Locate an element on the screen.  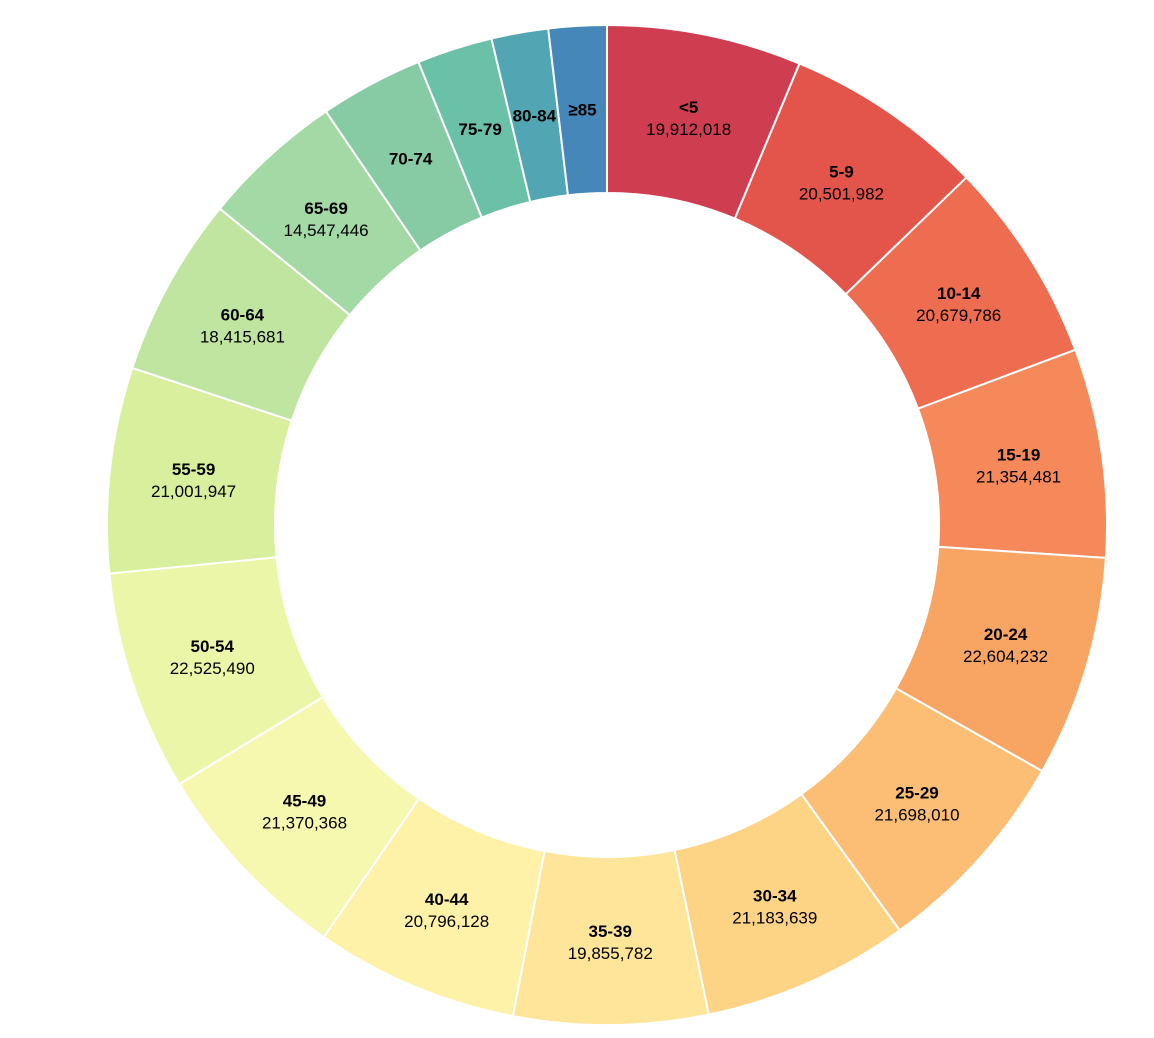
slice-label-35-39: 35-39 is located at coordinates (610, 931).